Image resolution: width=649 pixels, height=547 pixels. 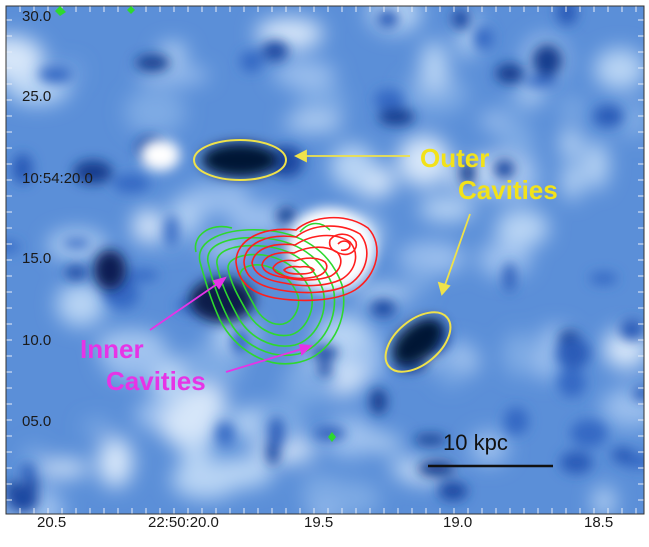 I want to click on dec-tick-label: 05.0, so click(x=37, y=421).